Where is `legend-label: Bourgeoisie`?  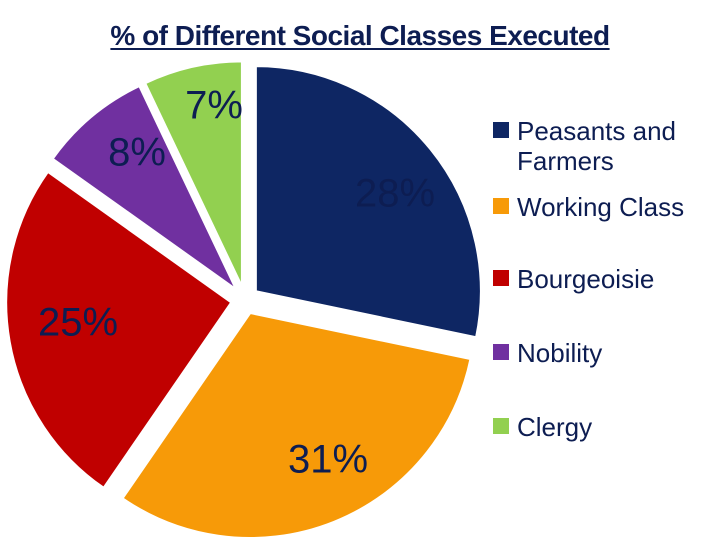 legend-label: Bourgeoisie is located at coordinates (586, 279).